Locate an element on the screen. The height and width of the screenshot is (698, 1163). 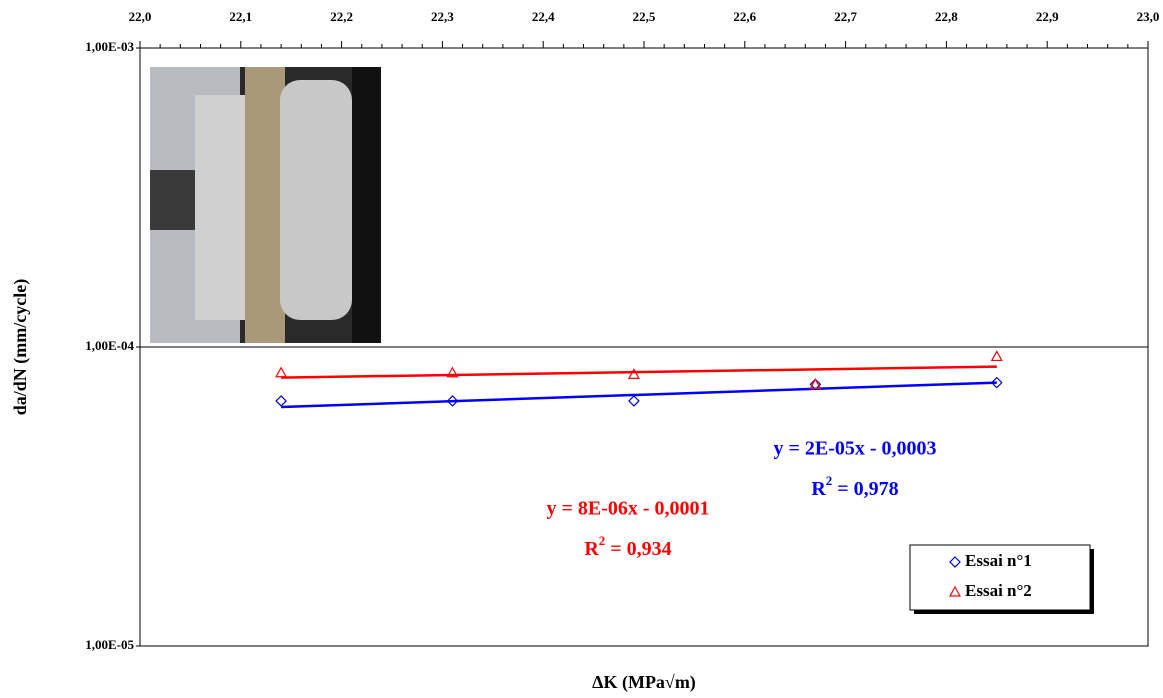
x-tick-label: 22,9 is located at coordinates (1047, 16).